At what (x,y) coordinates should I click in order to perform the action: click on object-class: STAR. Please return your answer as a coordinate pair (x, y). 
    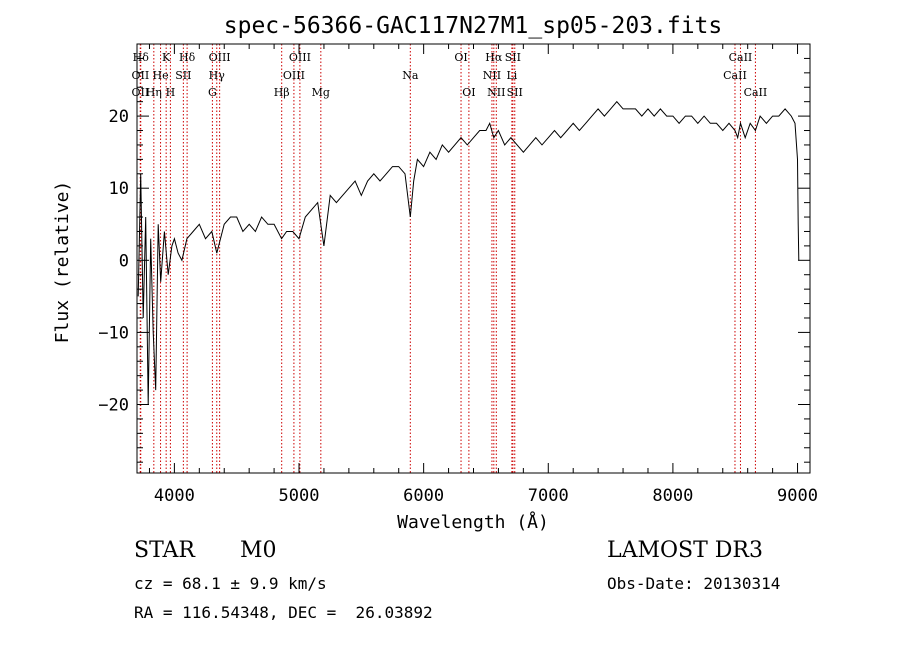
    Looking at the image, I should click on (164, 550).